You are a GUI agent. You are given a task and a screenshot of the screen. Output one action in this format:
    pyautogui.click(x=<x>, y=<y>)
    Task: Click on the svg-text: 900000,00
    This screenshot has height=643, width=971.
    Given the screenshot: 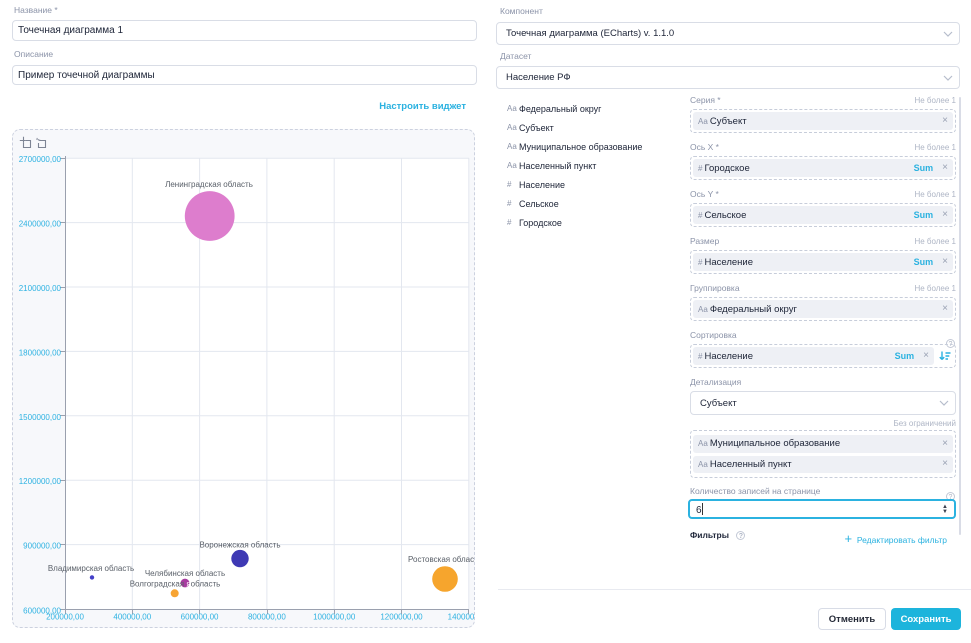 What is the action you would take?
    pyautogui.click(x=42, y=546)
    